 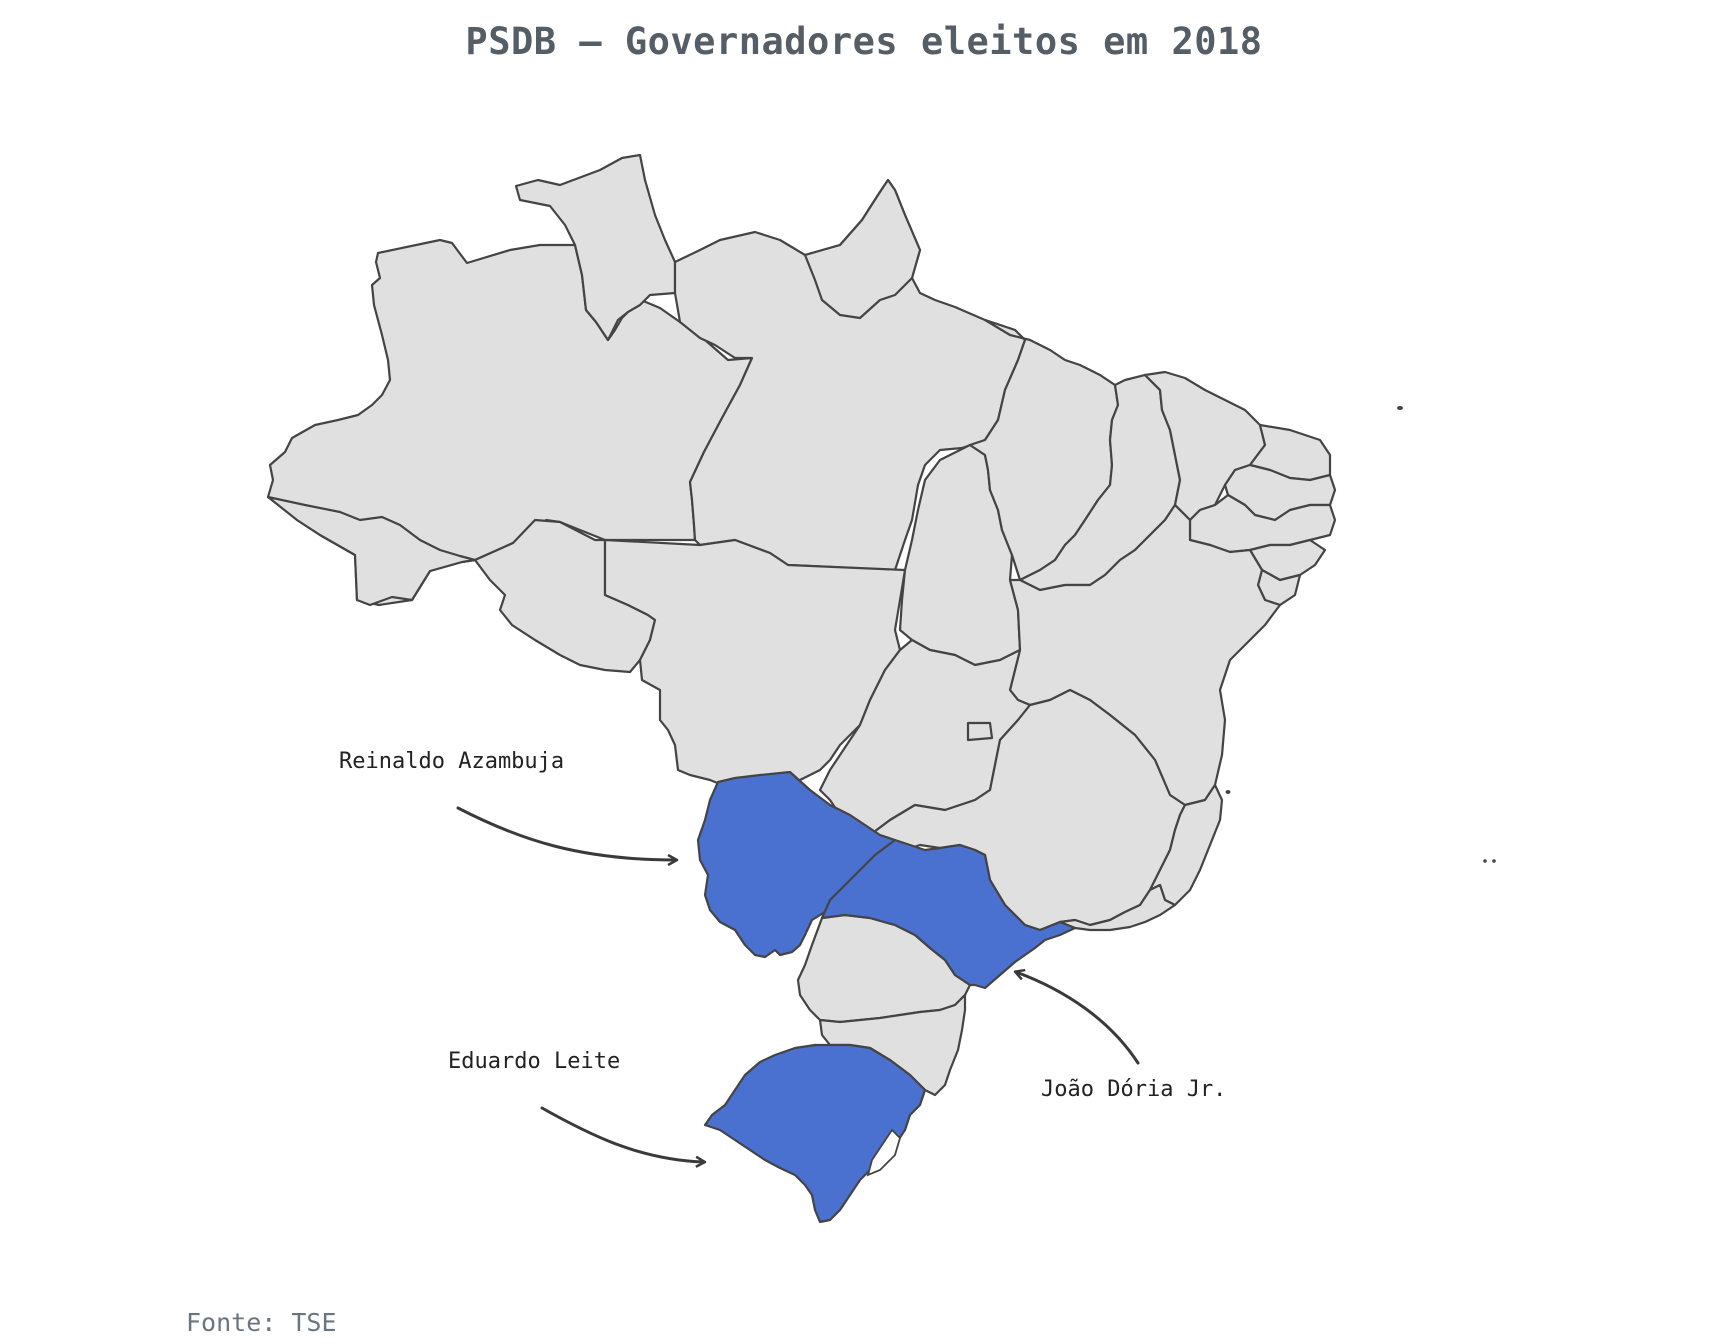 I want to click on state-ms, so click(x=796, y=864).